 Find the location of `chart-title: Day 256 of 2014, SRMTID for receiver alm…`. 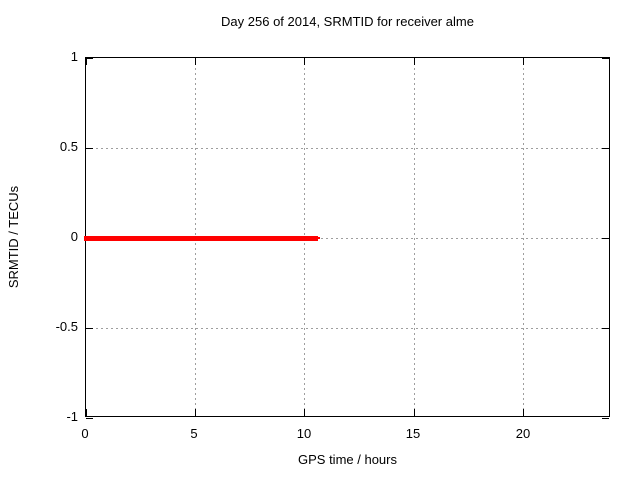

chart-title: Day 256 of 2014, SRMTID for receiver alm… is located at coordinates (347, 21).